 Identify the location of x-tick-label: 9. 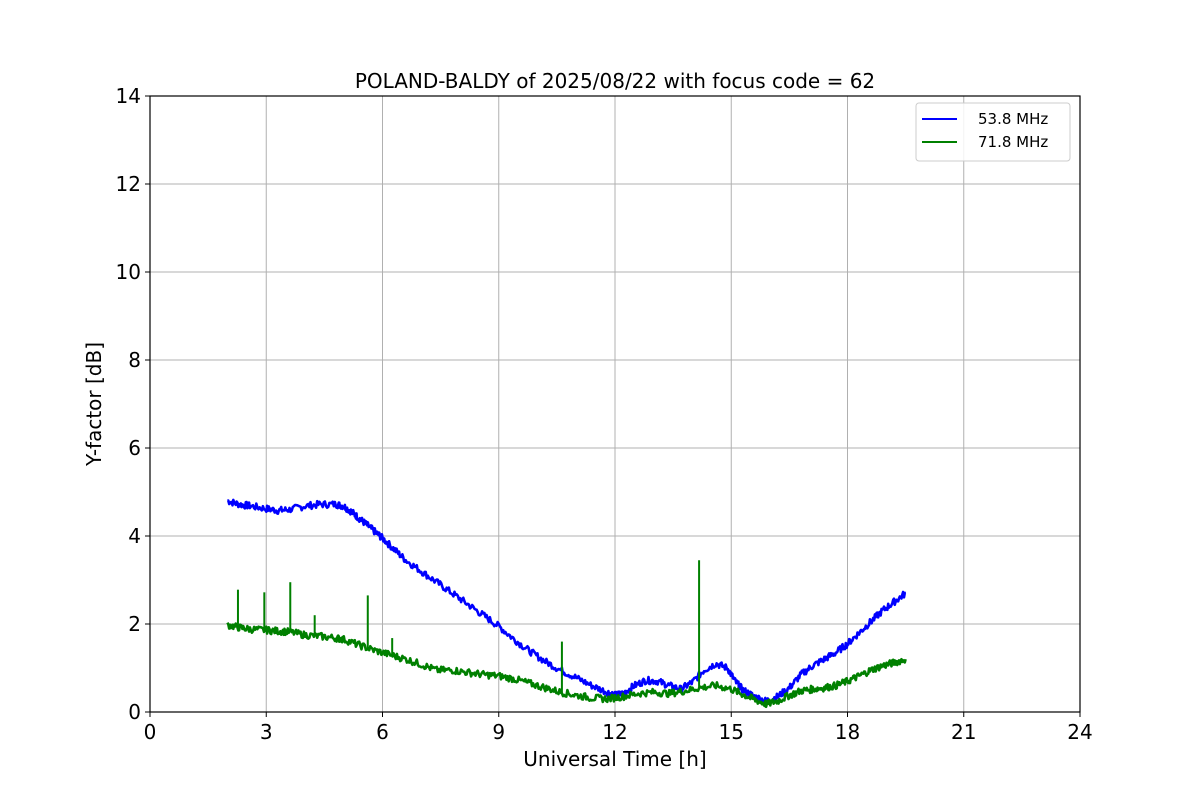
(498, 732).